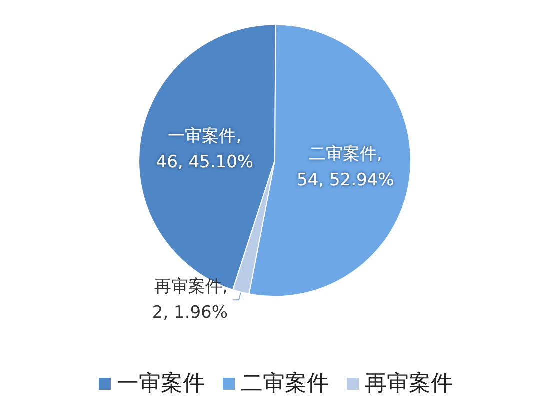 This screenshot has width=550, height=412. Describe the element at coordinates (205, 149) in the screenshot. I see `data-label: 一审案件, 46, 45.10%` at that location.